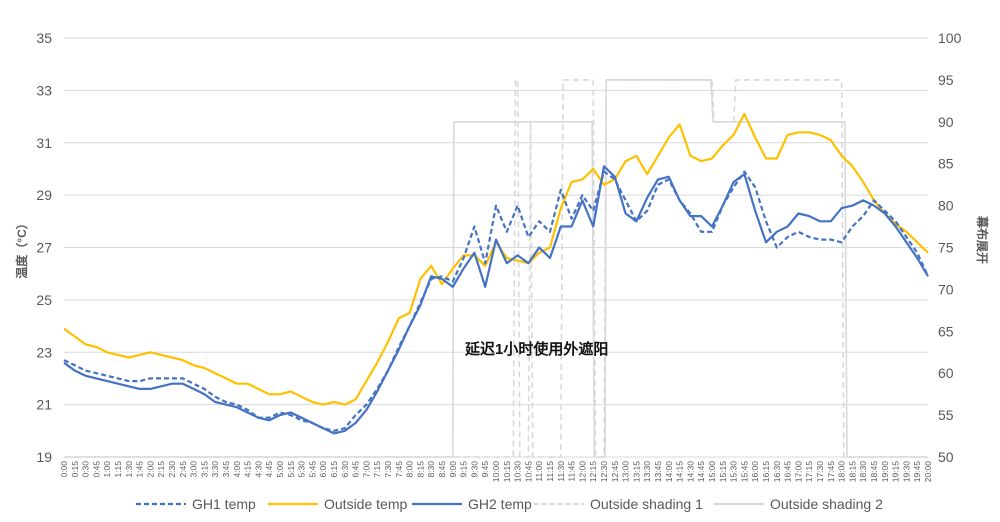 The height and width of the screenshot is (522, 1000). What do you see at coordinates (44, 352) in the screenshot?
I see `left-tick-label: 23` at bounding box center [44, 352].